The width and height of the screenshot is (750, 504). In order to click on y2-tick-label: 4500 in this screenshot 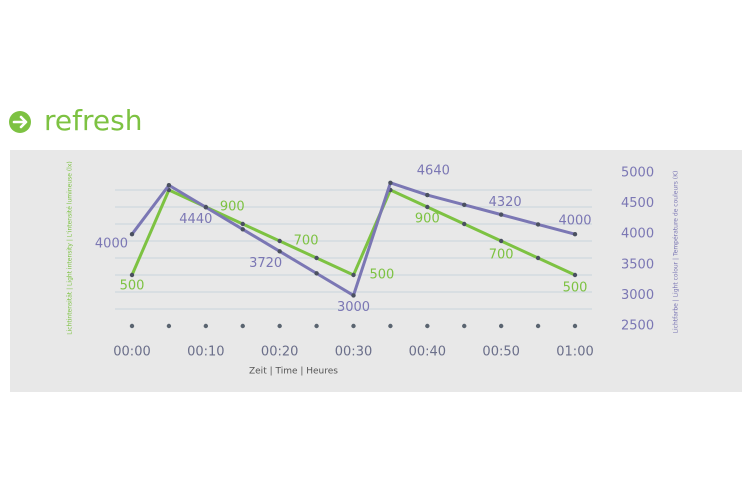, I will do `click(637, 203)`.